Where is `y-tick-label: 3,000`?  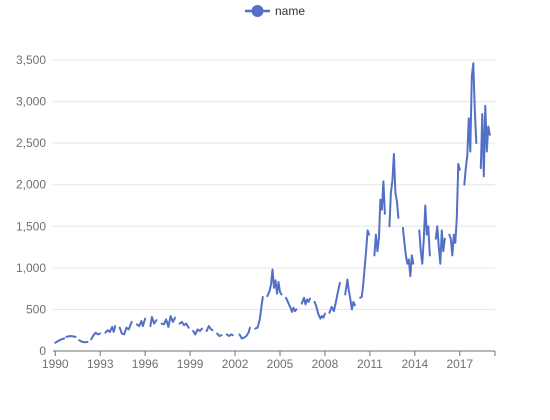 y-tick-label: 3,000 is located at coordinates (31, 102).